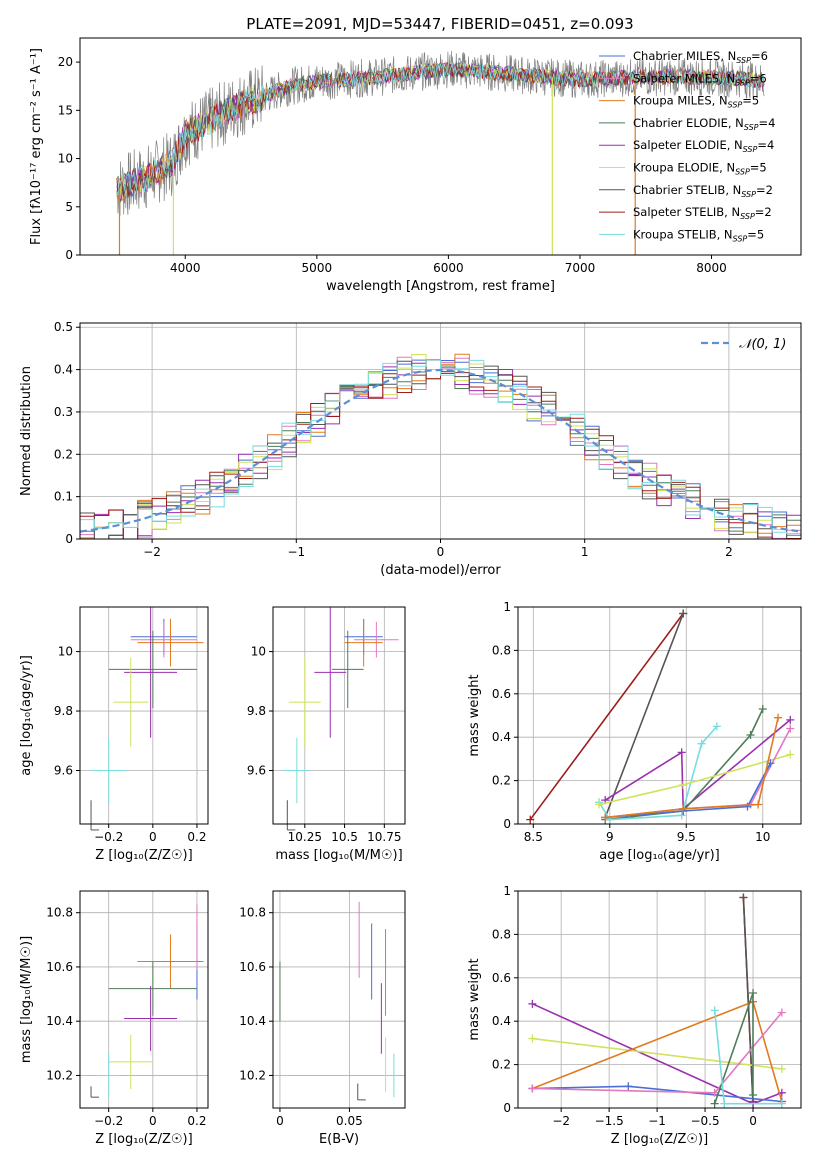  Describe the element at coordinates (440, 449) in the screenshot. I see `histogram-kroupa_stelib` at that location.